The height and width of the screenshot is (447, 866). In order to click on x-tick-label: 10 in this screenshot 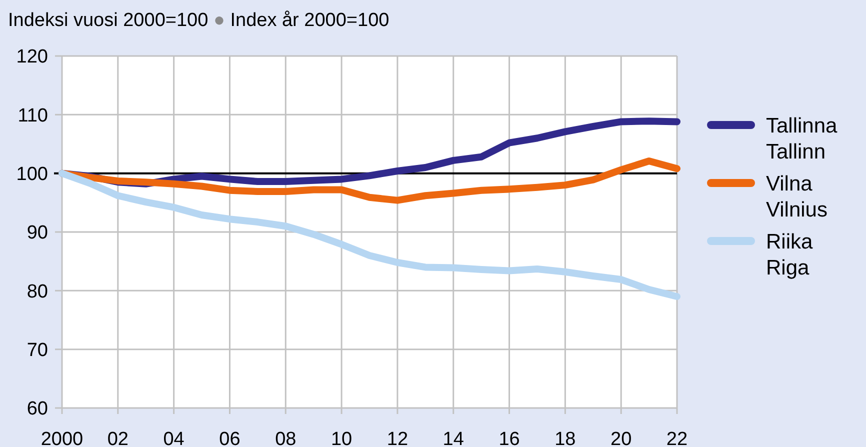, I will do `click(341, 438)`.